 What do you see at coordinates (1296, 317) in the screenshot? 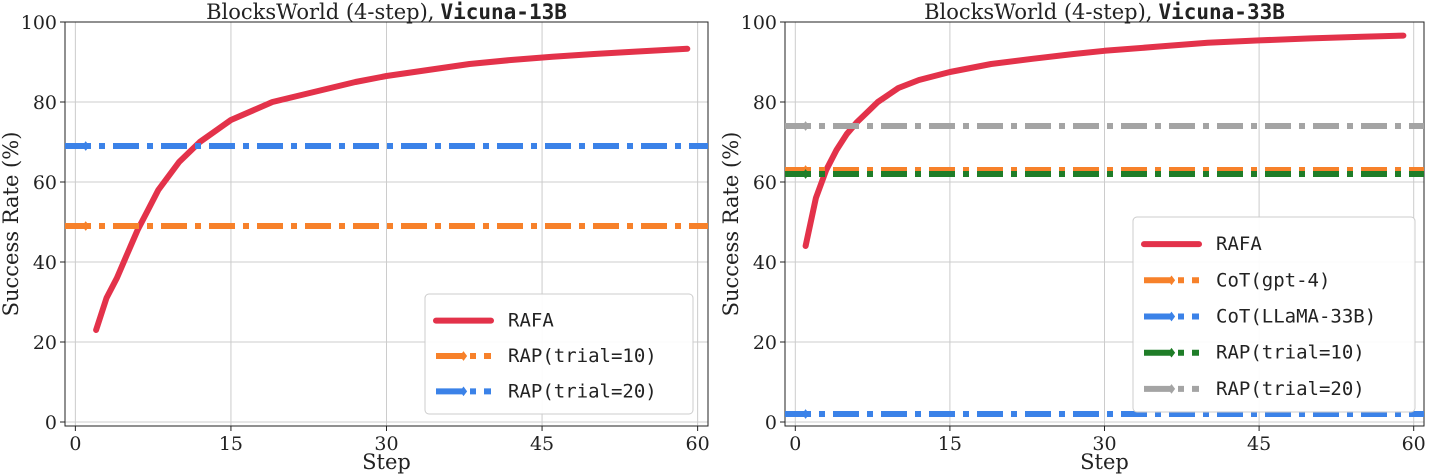
I see `legend-label: CoT(LLaMA-33B)` at bounding box center [1296, 317].